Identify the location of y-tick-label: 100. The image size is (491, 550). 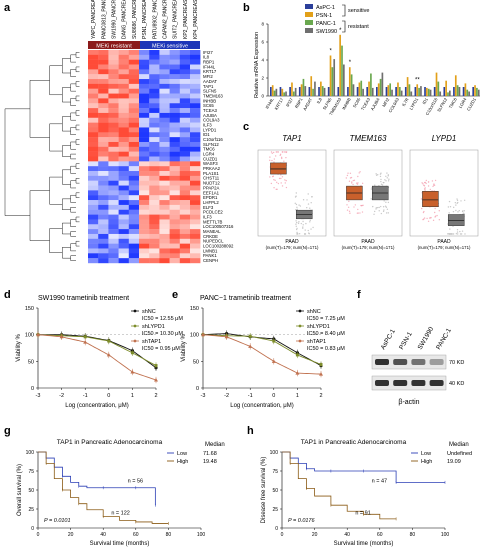
(30, 453).